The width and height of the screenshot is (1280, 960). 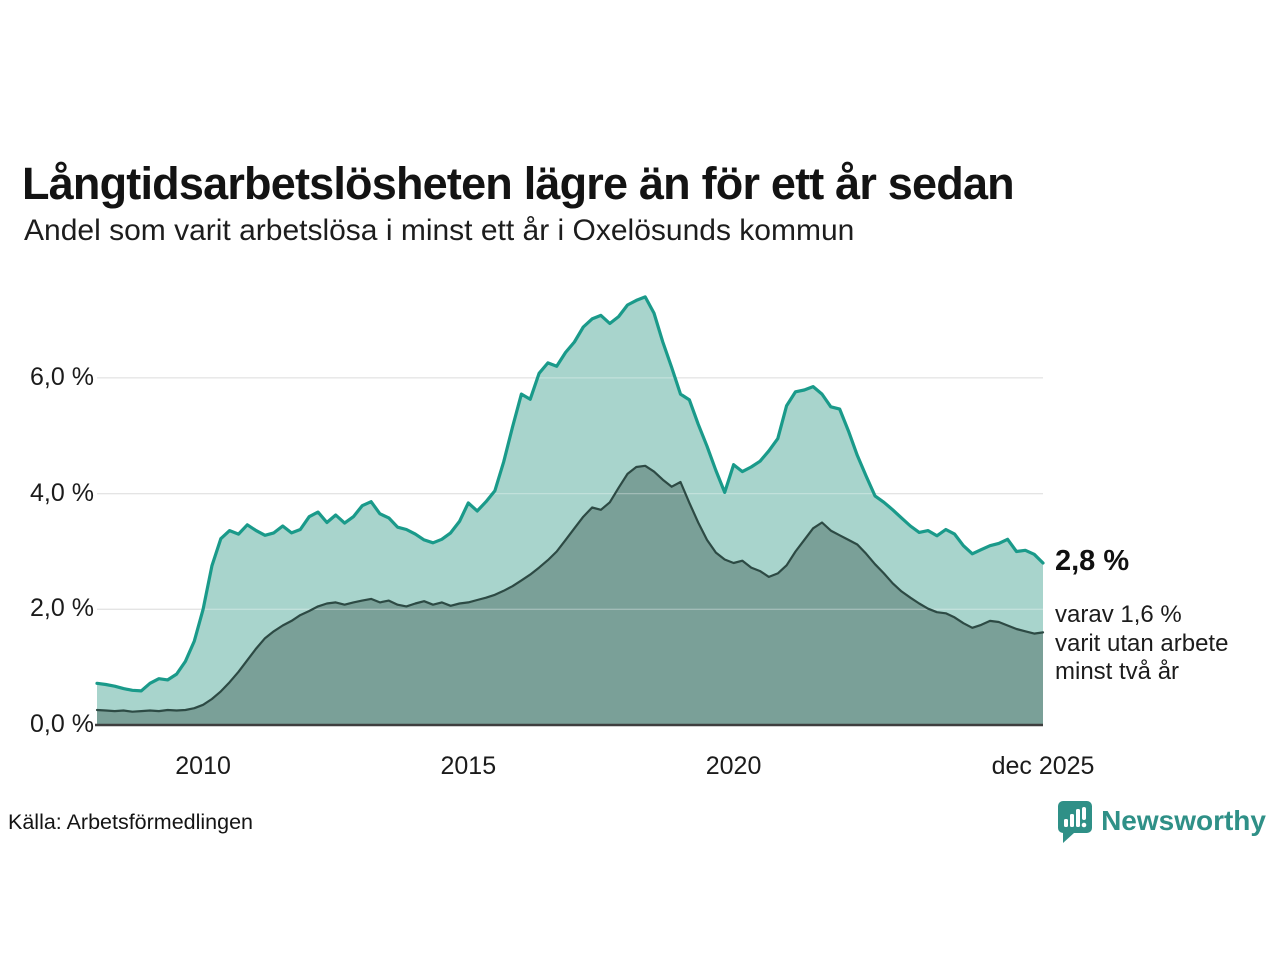 I want to click on annotation-line: minst två år, so click(x=1117, y=672).